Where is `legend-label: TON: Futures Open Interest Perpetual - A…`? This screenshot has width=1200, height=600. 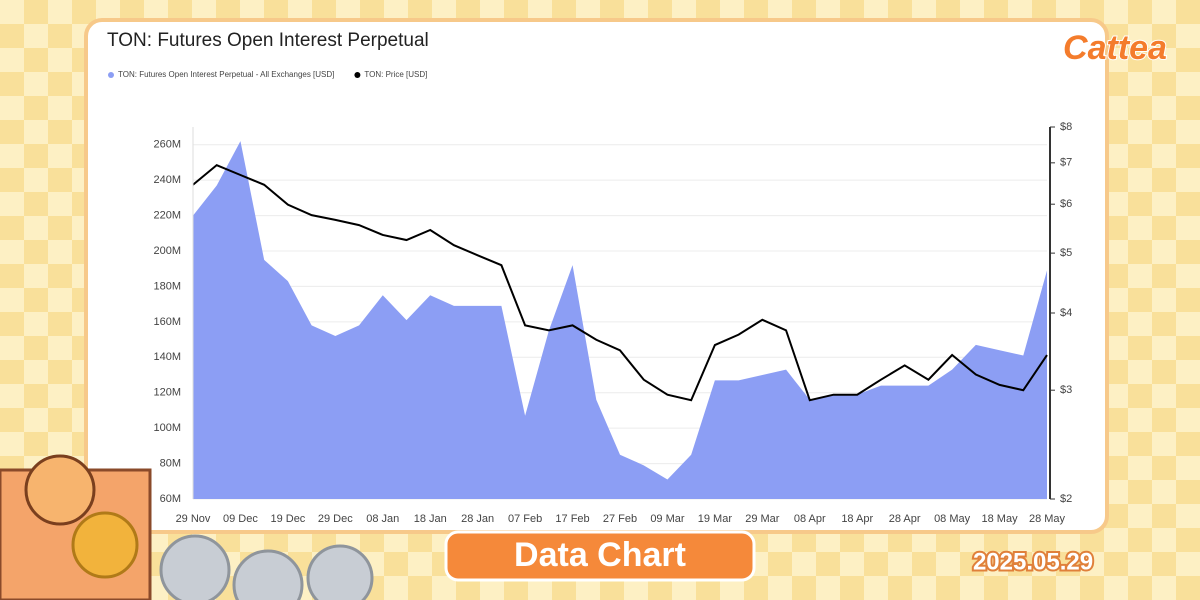
legend-label: TON: Futures Open Interest Perpetual - A… is located at coordinates (226, 74).